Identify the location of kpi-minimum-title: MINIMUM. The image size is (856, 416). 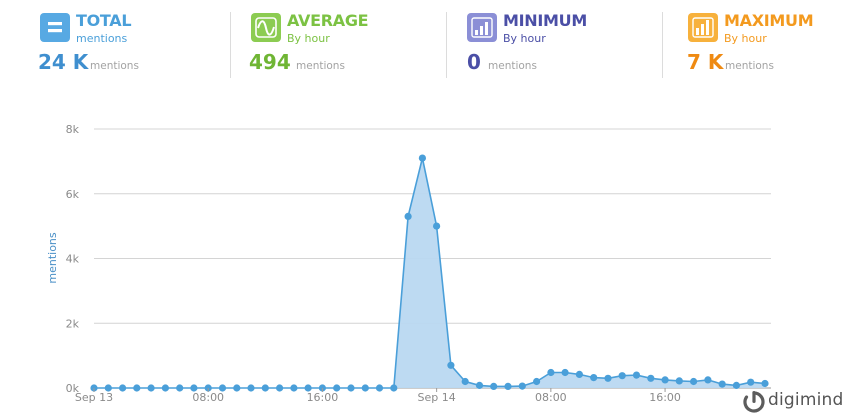
(545, 20).